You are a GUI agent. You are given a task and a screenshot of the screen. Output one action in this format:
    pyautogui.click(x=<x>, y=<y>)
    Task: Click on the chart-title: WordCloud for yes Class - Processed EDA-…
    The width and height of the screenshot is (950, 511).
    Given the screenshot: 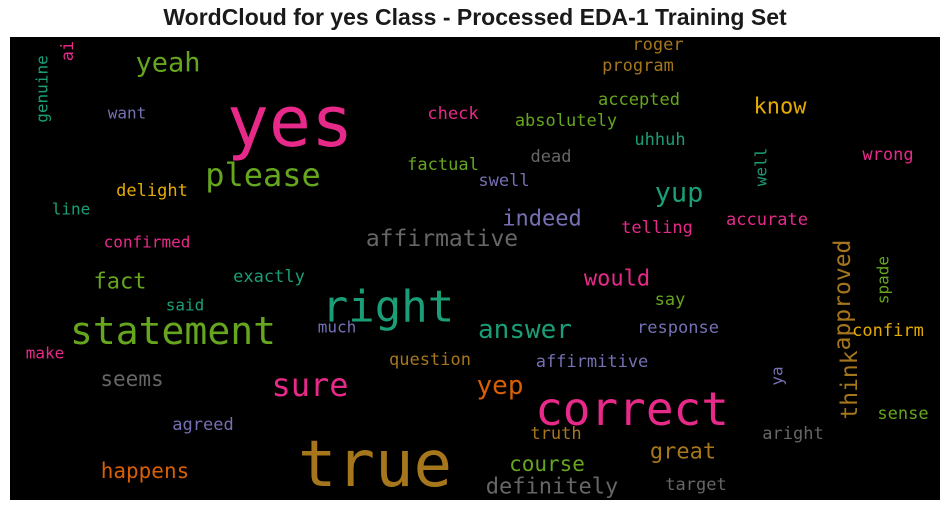 What is the action you would take?
    pyautogui.click(x=475, y=17)
    